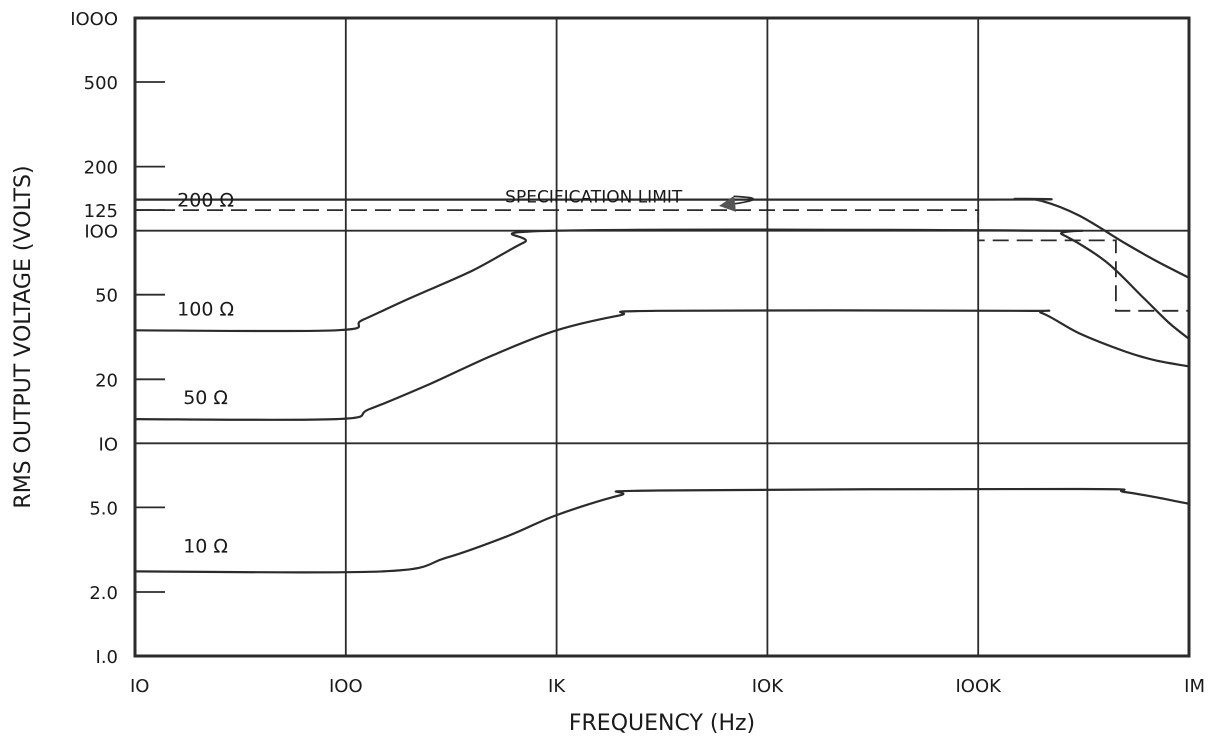 The image size is (1218, 748). What do you see at coordinates (768, 686) in the screenshot?
I see `x-tick-label: IOK` at bounding box center [768, 686].